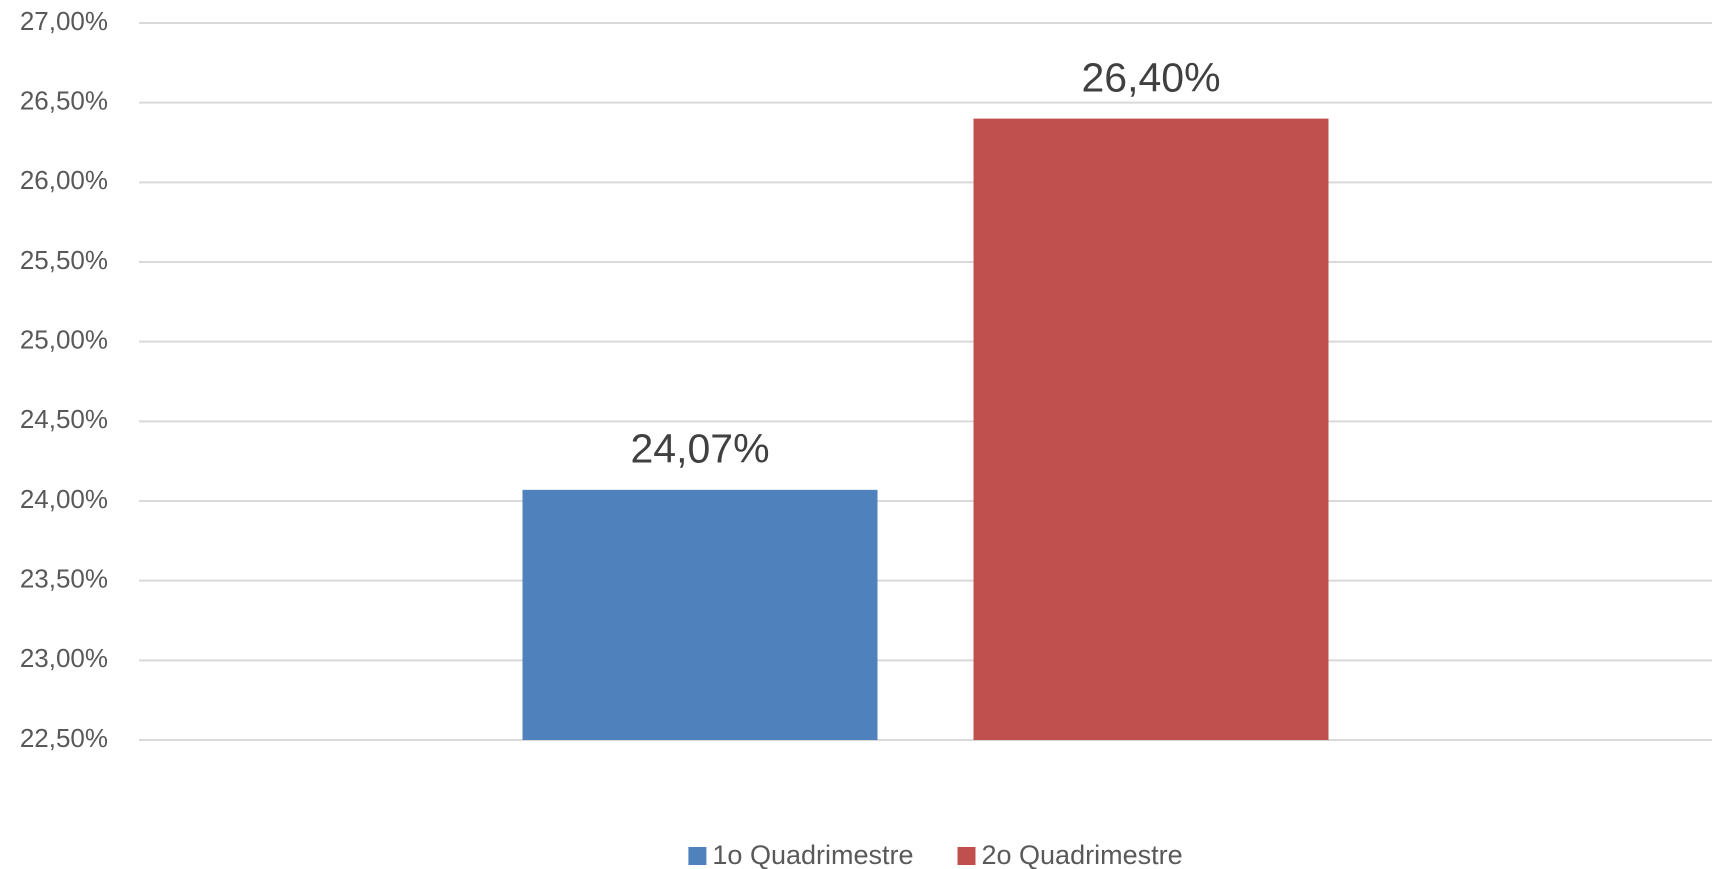  I want to click on y-tick-label: 22,50%, so click(64, 738).